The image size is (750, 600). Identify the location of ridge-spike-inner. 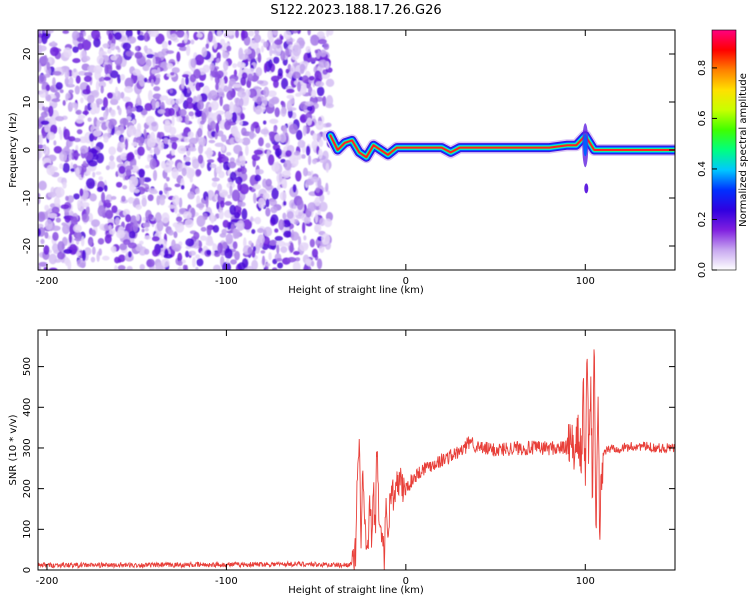
(585, 145).